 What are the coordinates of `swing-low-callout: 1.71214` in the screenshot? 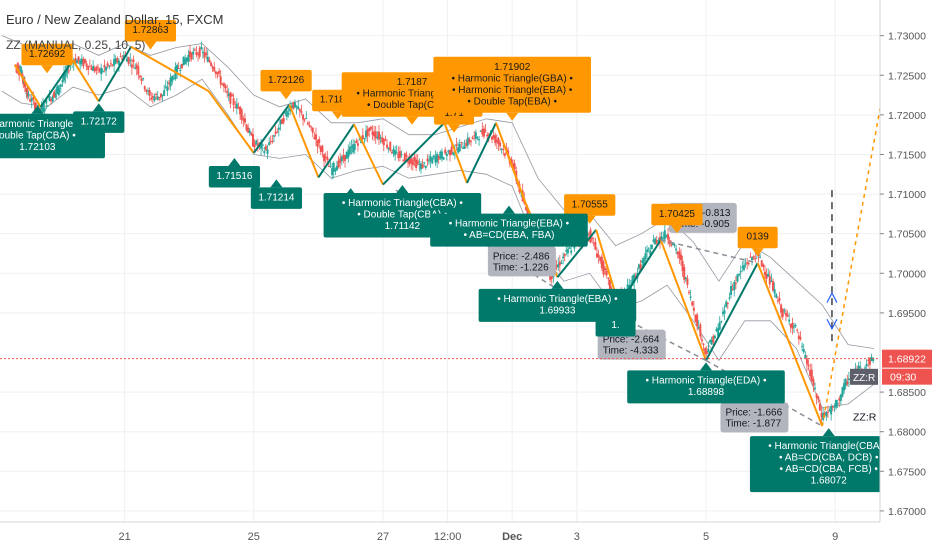 It's located at (276, 194).